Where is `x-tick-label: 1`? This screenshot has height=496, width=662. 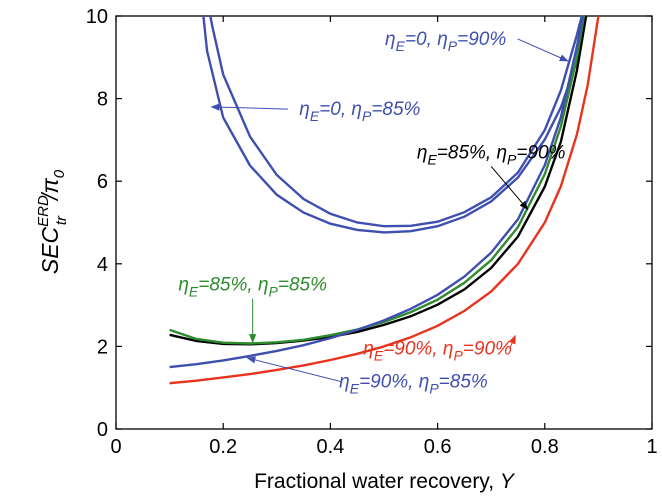
x-tick-label: 1 is located at coordinates (651, 447).